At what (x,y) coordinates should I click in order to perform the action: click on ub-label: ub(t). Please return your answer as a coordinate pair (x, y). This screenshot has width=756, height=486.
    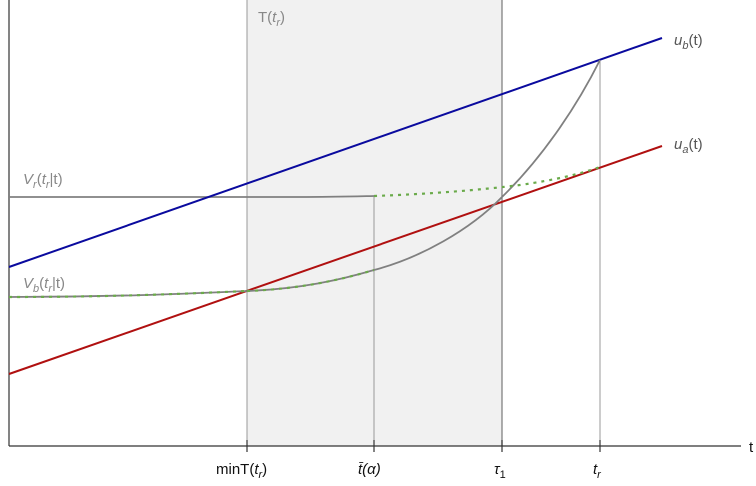
    Looking at the image, I should click on (688, 42).